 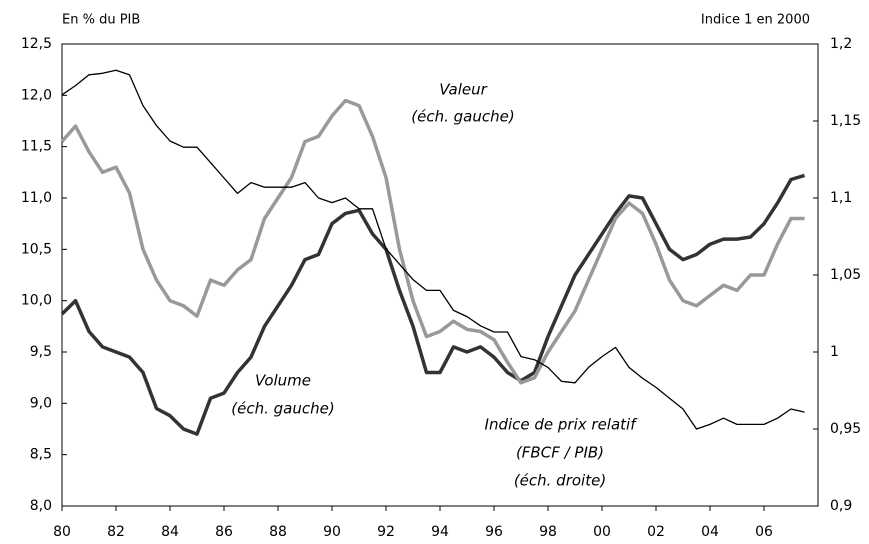 What do you see at coordinates (463, 90) in the screenshot?
I see `annotation: Valeur` at bounding box center [463, 90].